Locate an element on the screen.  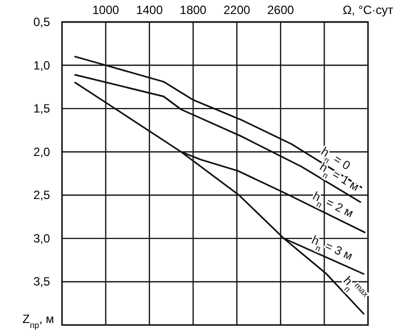
x-tick-label: 1400 is located at coordinates (150, 10).